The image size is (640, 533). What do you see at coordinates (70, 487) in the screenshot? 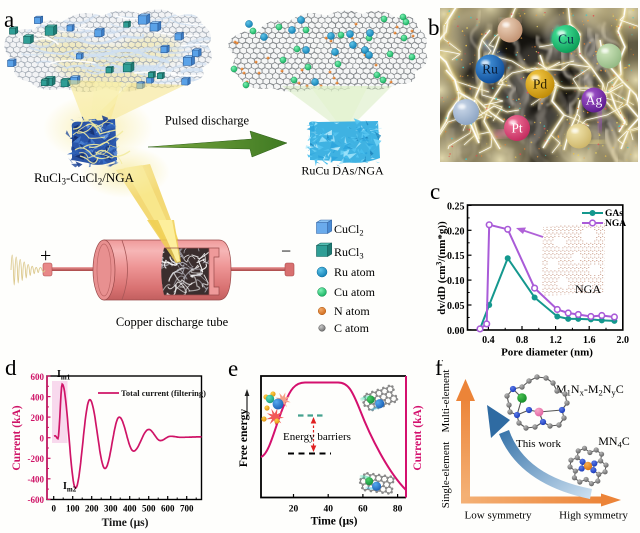
I see `svg-text: Im2` at bounding box center [70, 487].